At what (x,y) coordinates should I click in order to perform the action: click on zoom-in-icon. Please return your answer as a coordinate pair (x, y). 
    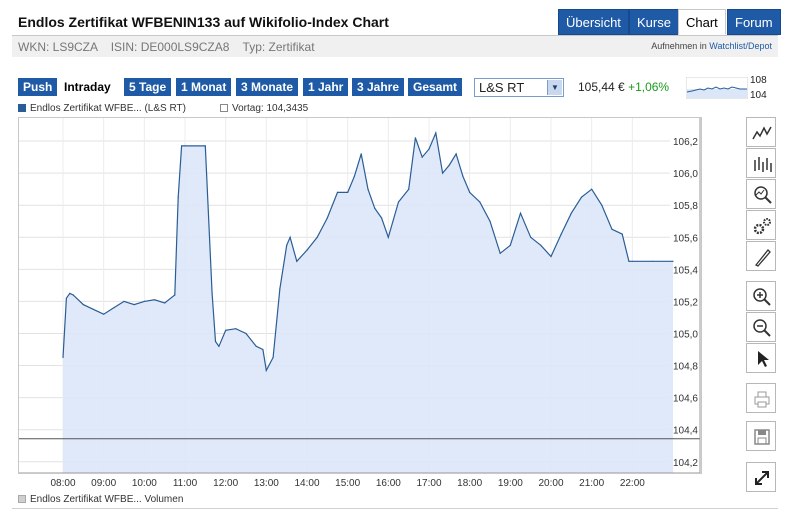
    Looking at the image, I should click on (762, 297).